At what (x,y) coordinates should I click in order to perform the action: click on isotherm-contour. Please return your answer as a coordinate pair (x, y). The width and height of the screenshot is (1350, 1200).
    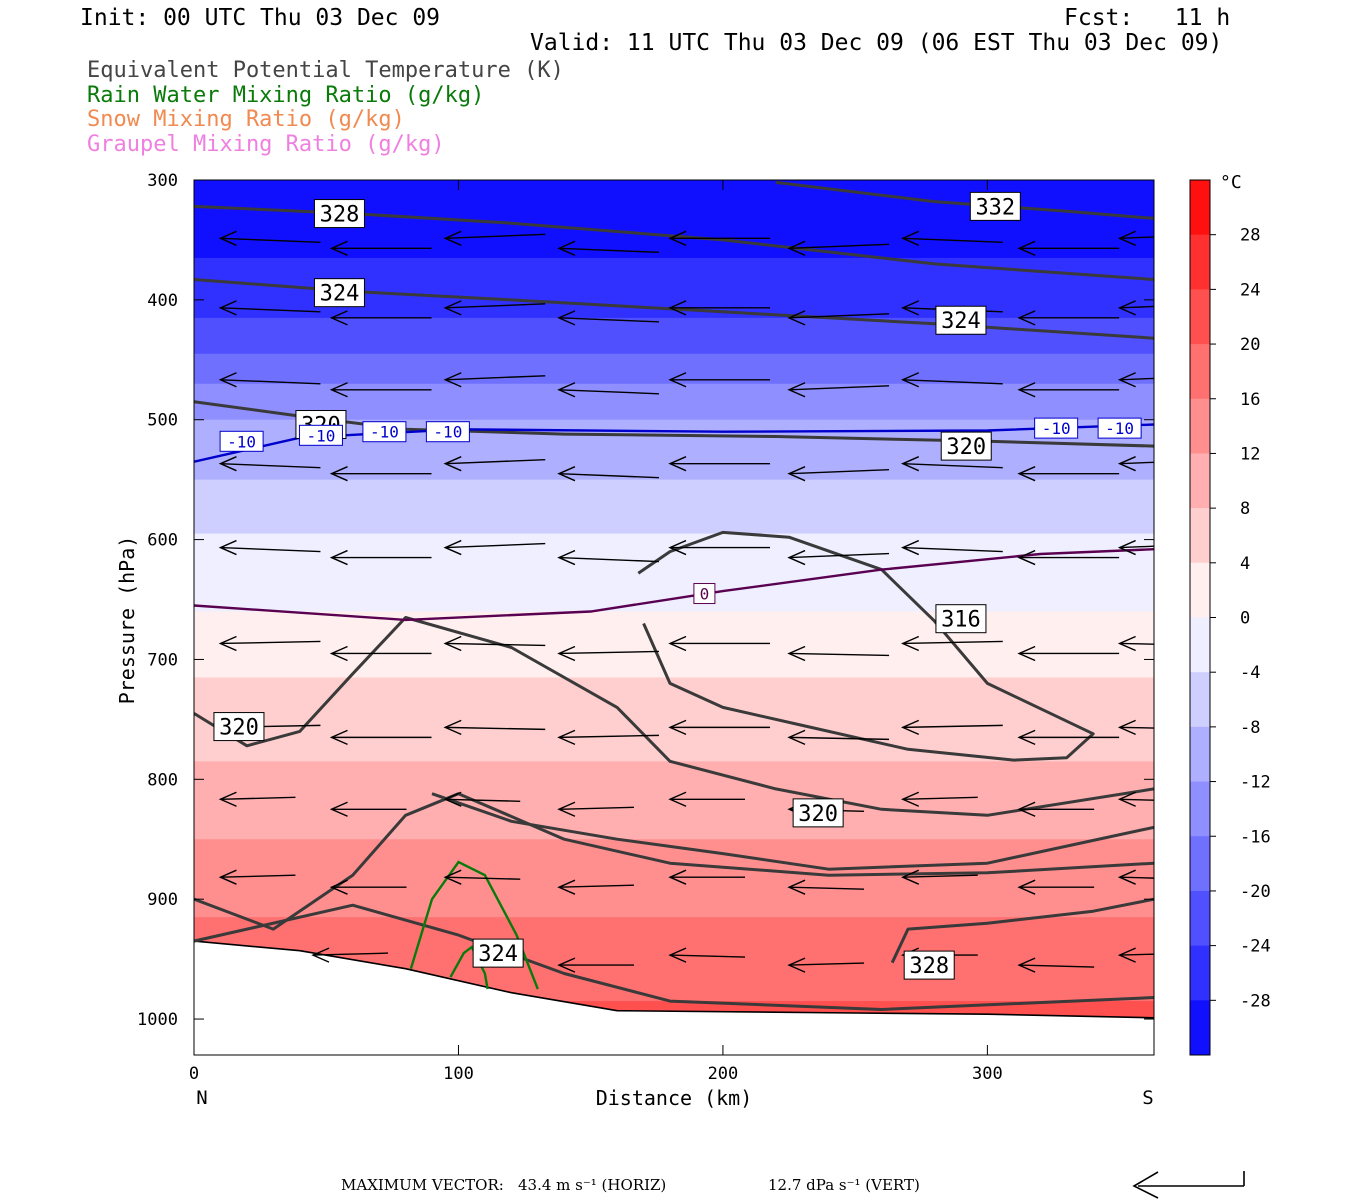
    Looking at the image, I should click on (674, 585).